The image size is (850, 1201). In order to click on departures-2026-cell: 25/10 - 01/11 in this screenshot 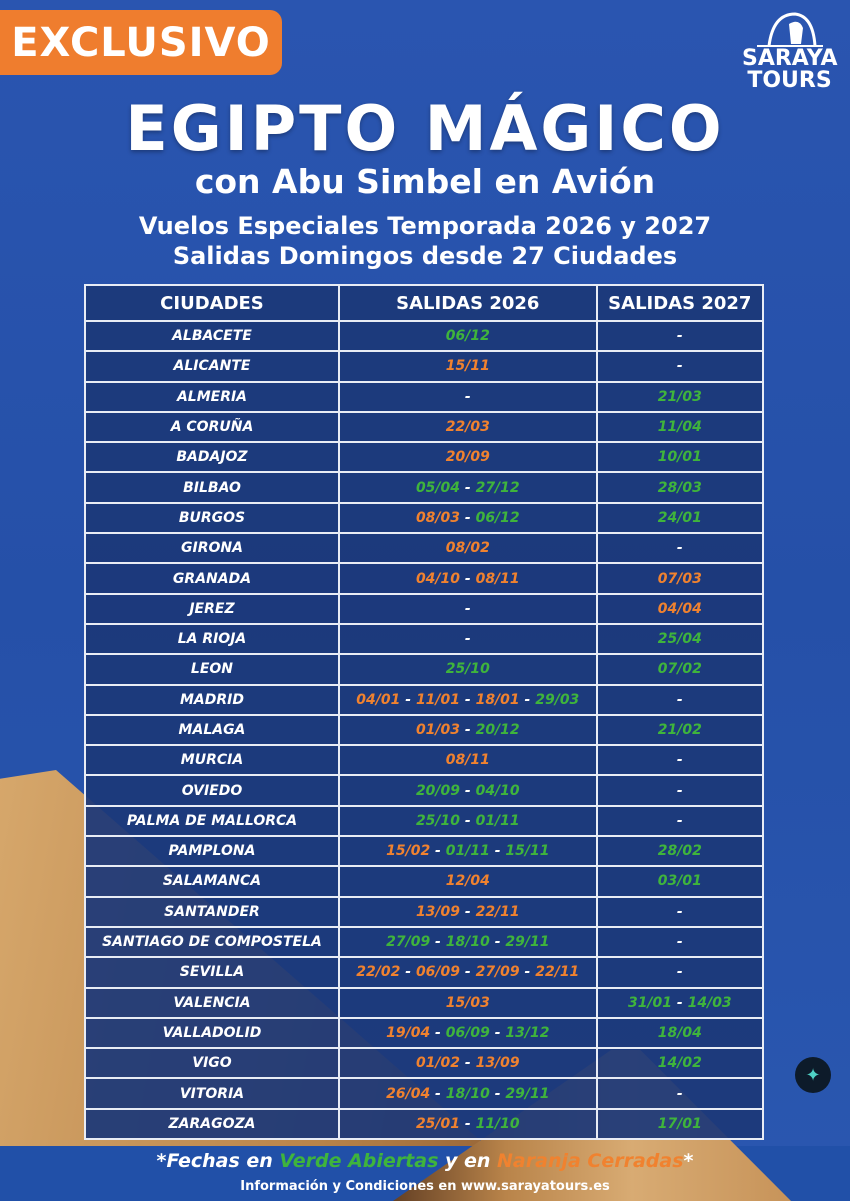, I will do `click(467, 821)`.